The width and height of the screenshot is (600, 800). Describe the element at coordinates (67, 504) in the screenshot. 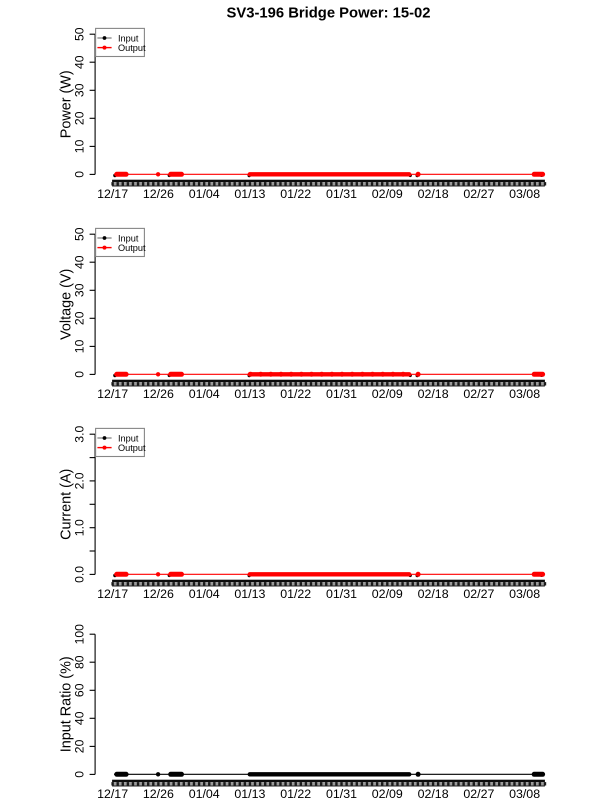

I see `svg-text: Current (A)` at that location.